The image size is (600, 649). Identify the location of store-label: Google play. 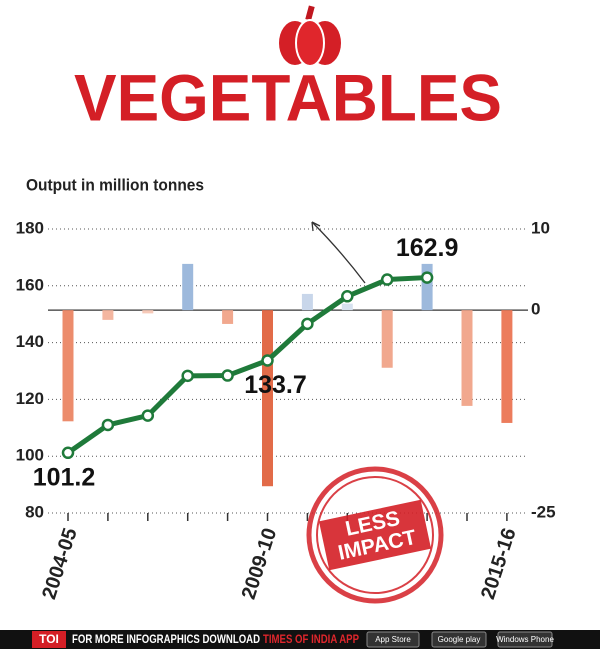
(459, 639).